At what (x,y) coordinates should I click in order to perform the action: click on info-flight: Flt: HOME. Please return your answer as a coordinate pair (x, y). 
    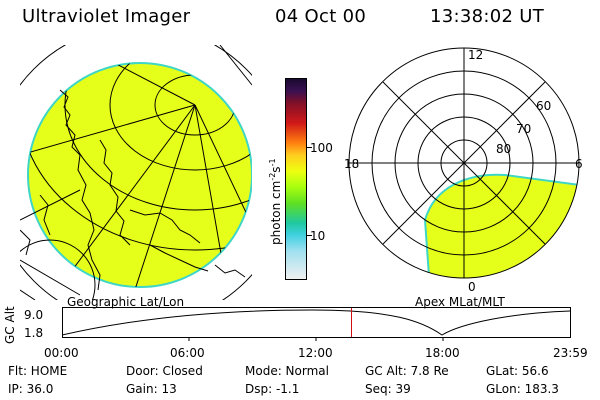
    Looking at the image, I should click on (38, 371).